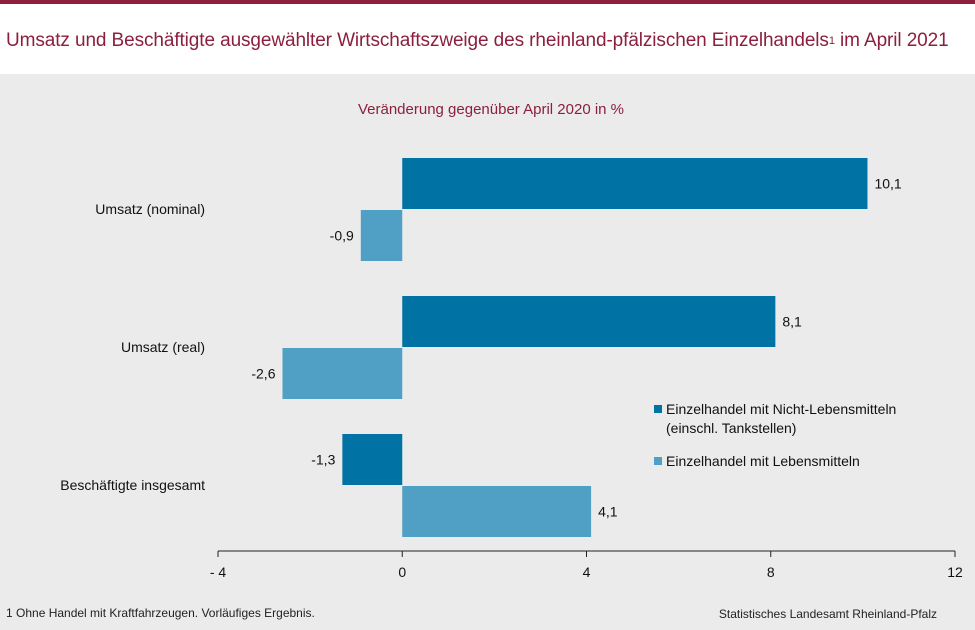  Describe the element at coordinates (792, 322) in the screenshot. I see `data-label: 8,1` at that location.